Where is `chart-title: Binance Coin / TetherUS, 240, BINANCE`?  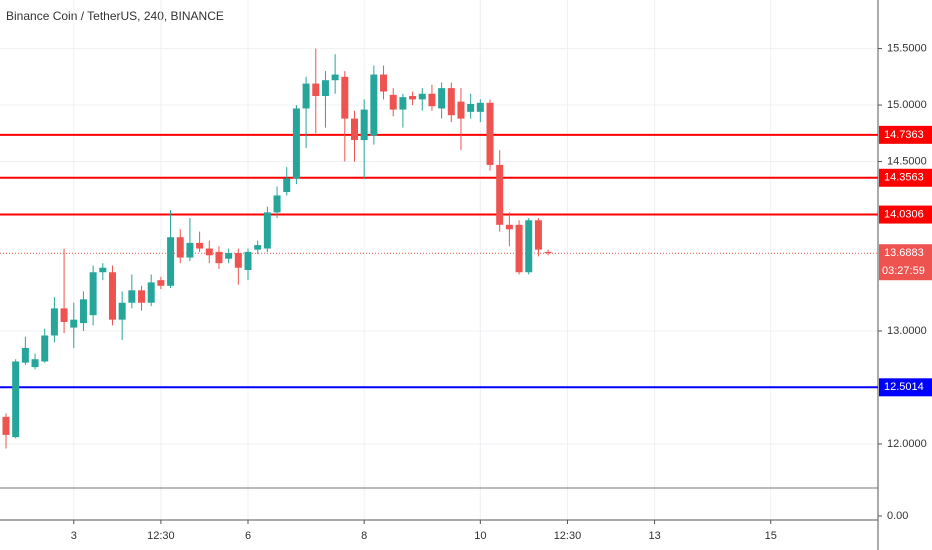 chart-title: Binance Coin / TetherUS, 240, BINANCE is located at coordinates (115, 16).